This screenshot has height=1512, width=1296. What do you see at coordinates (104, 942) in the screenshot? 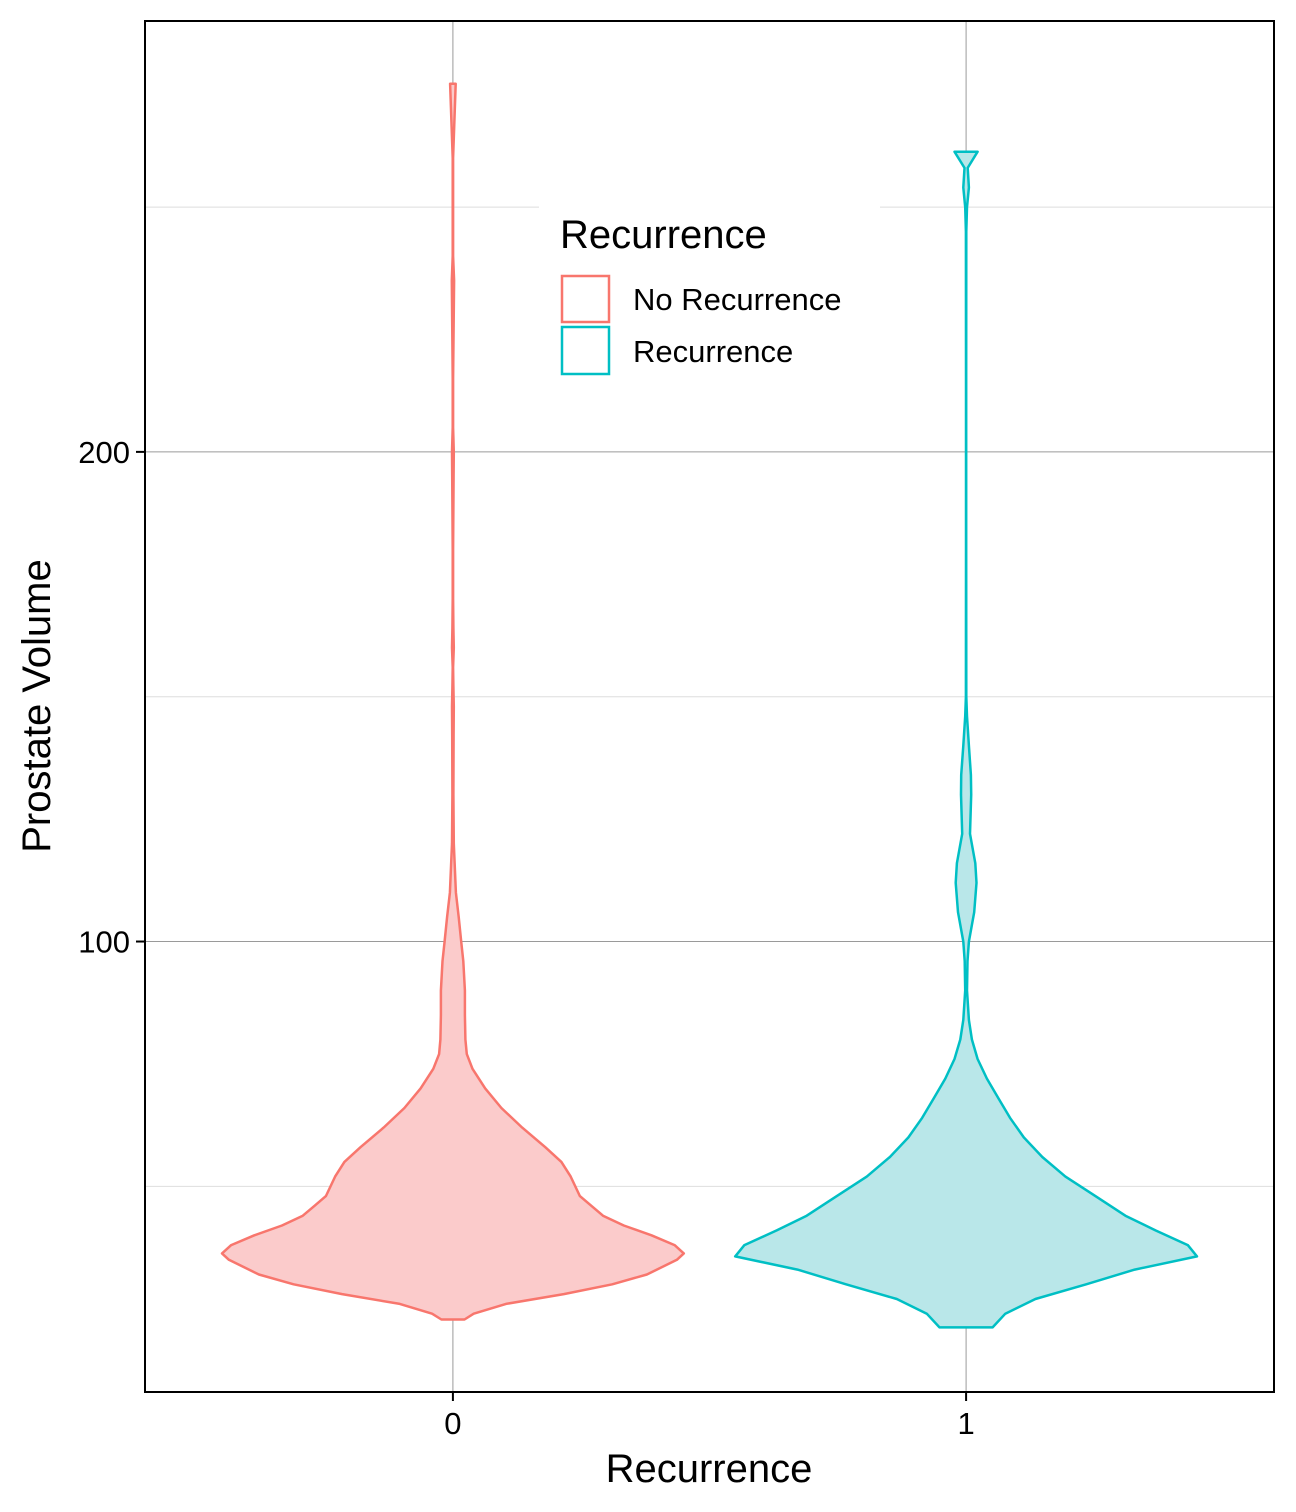
I see `y-tick-label-100: 100` at bounding box center [104, 942].